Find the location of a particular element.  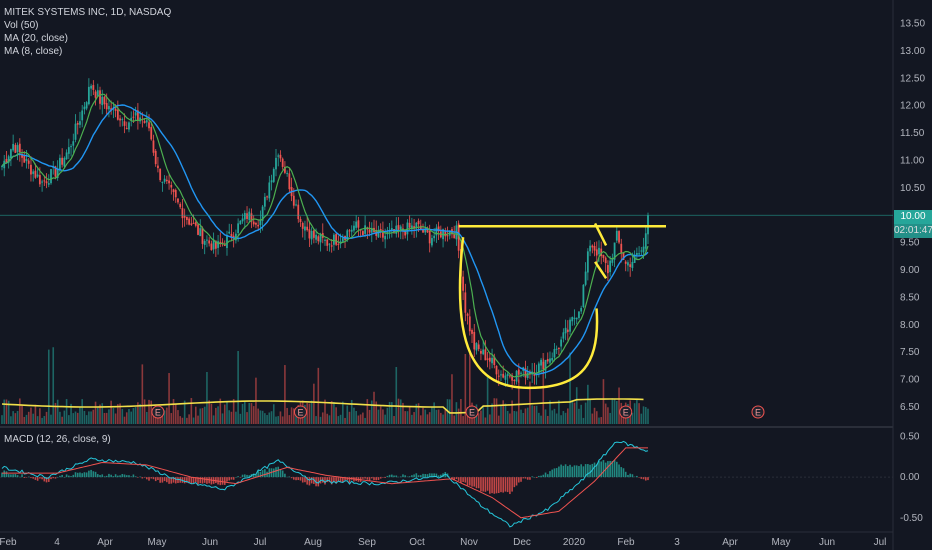

x-tick-label: Feb is located at coordinates (8, 542).